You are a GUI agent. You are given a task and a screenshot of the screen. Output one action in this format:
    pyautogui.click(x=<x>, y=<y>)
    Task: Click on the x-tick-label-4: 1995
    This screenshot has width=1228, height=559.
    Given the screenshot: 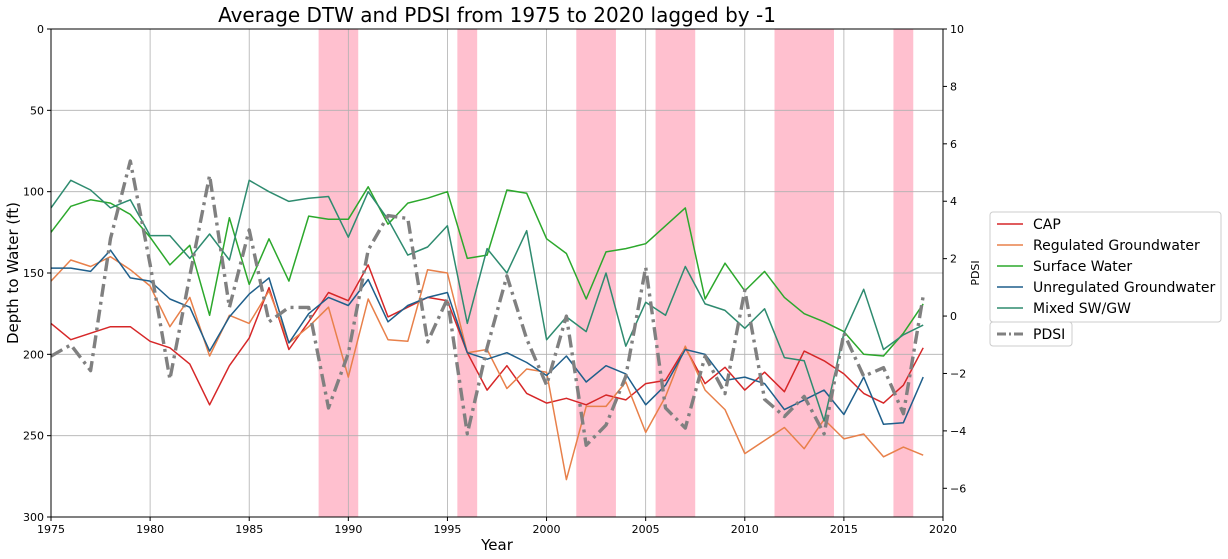 What is the action you would take?
    pyautogui.click(x=447, y=529)
    